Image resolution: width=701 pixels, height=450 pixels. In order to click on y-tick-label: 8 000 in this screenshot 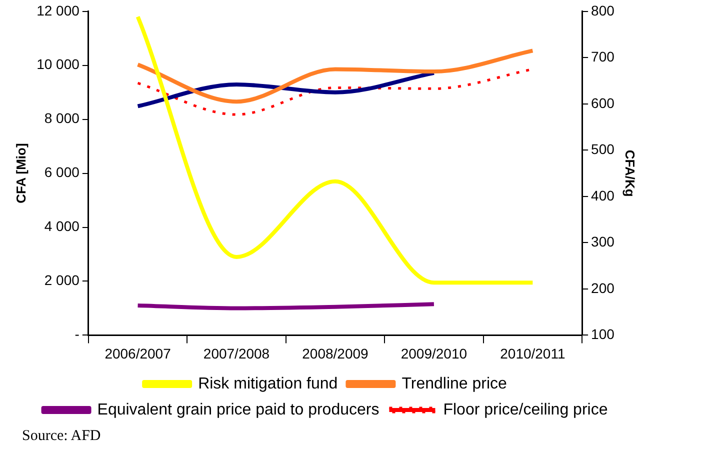, I will do `click(62, 118)`.